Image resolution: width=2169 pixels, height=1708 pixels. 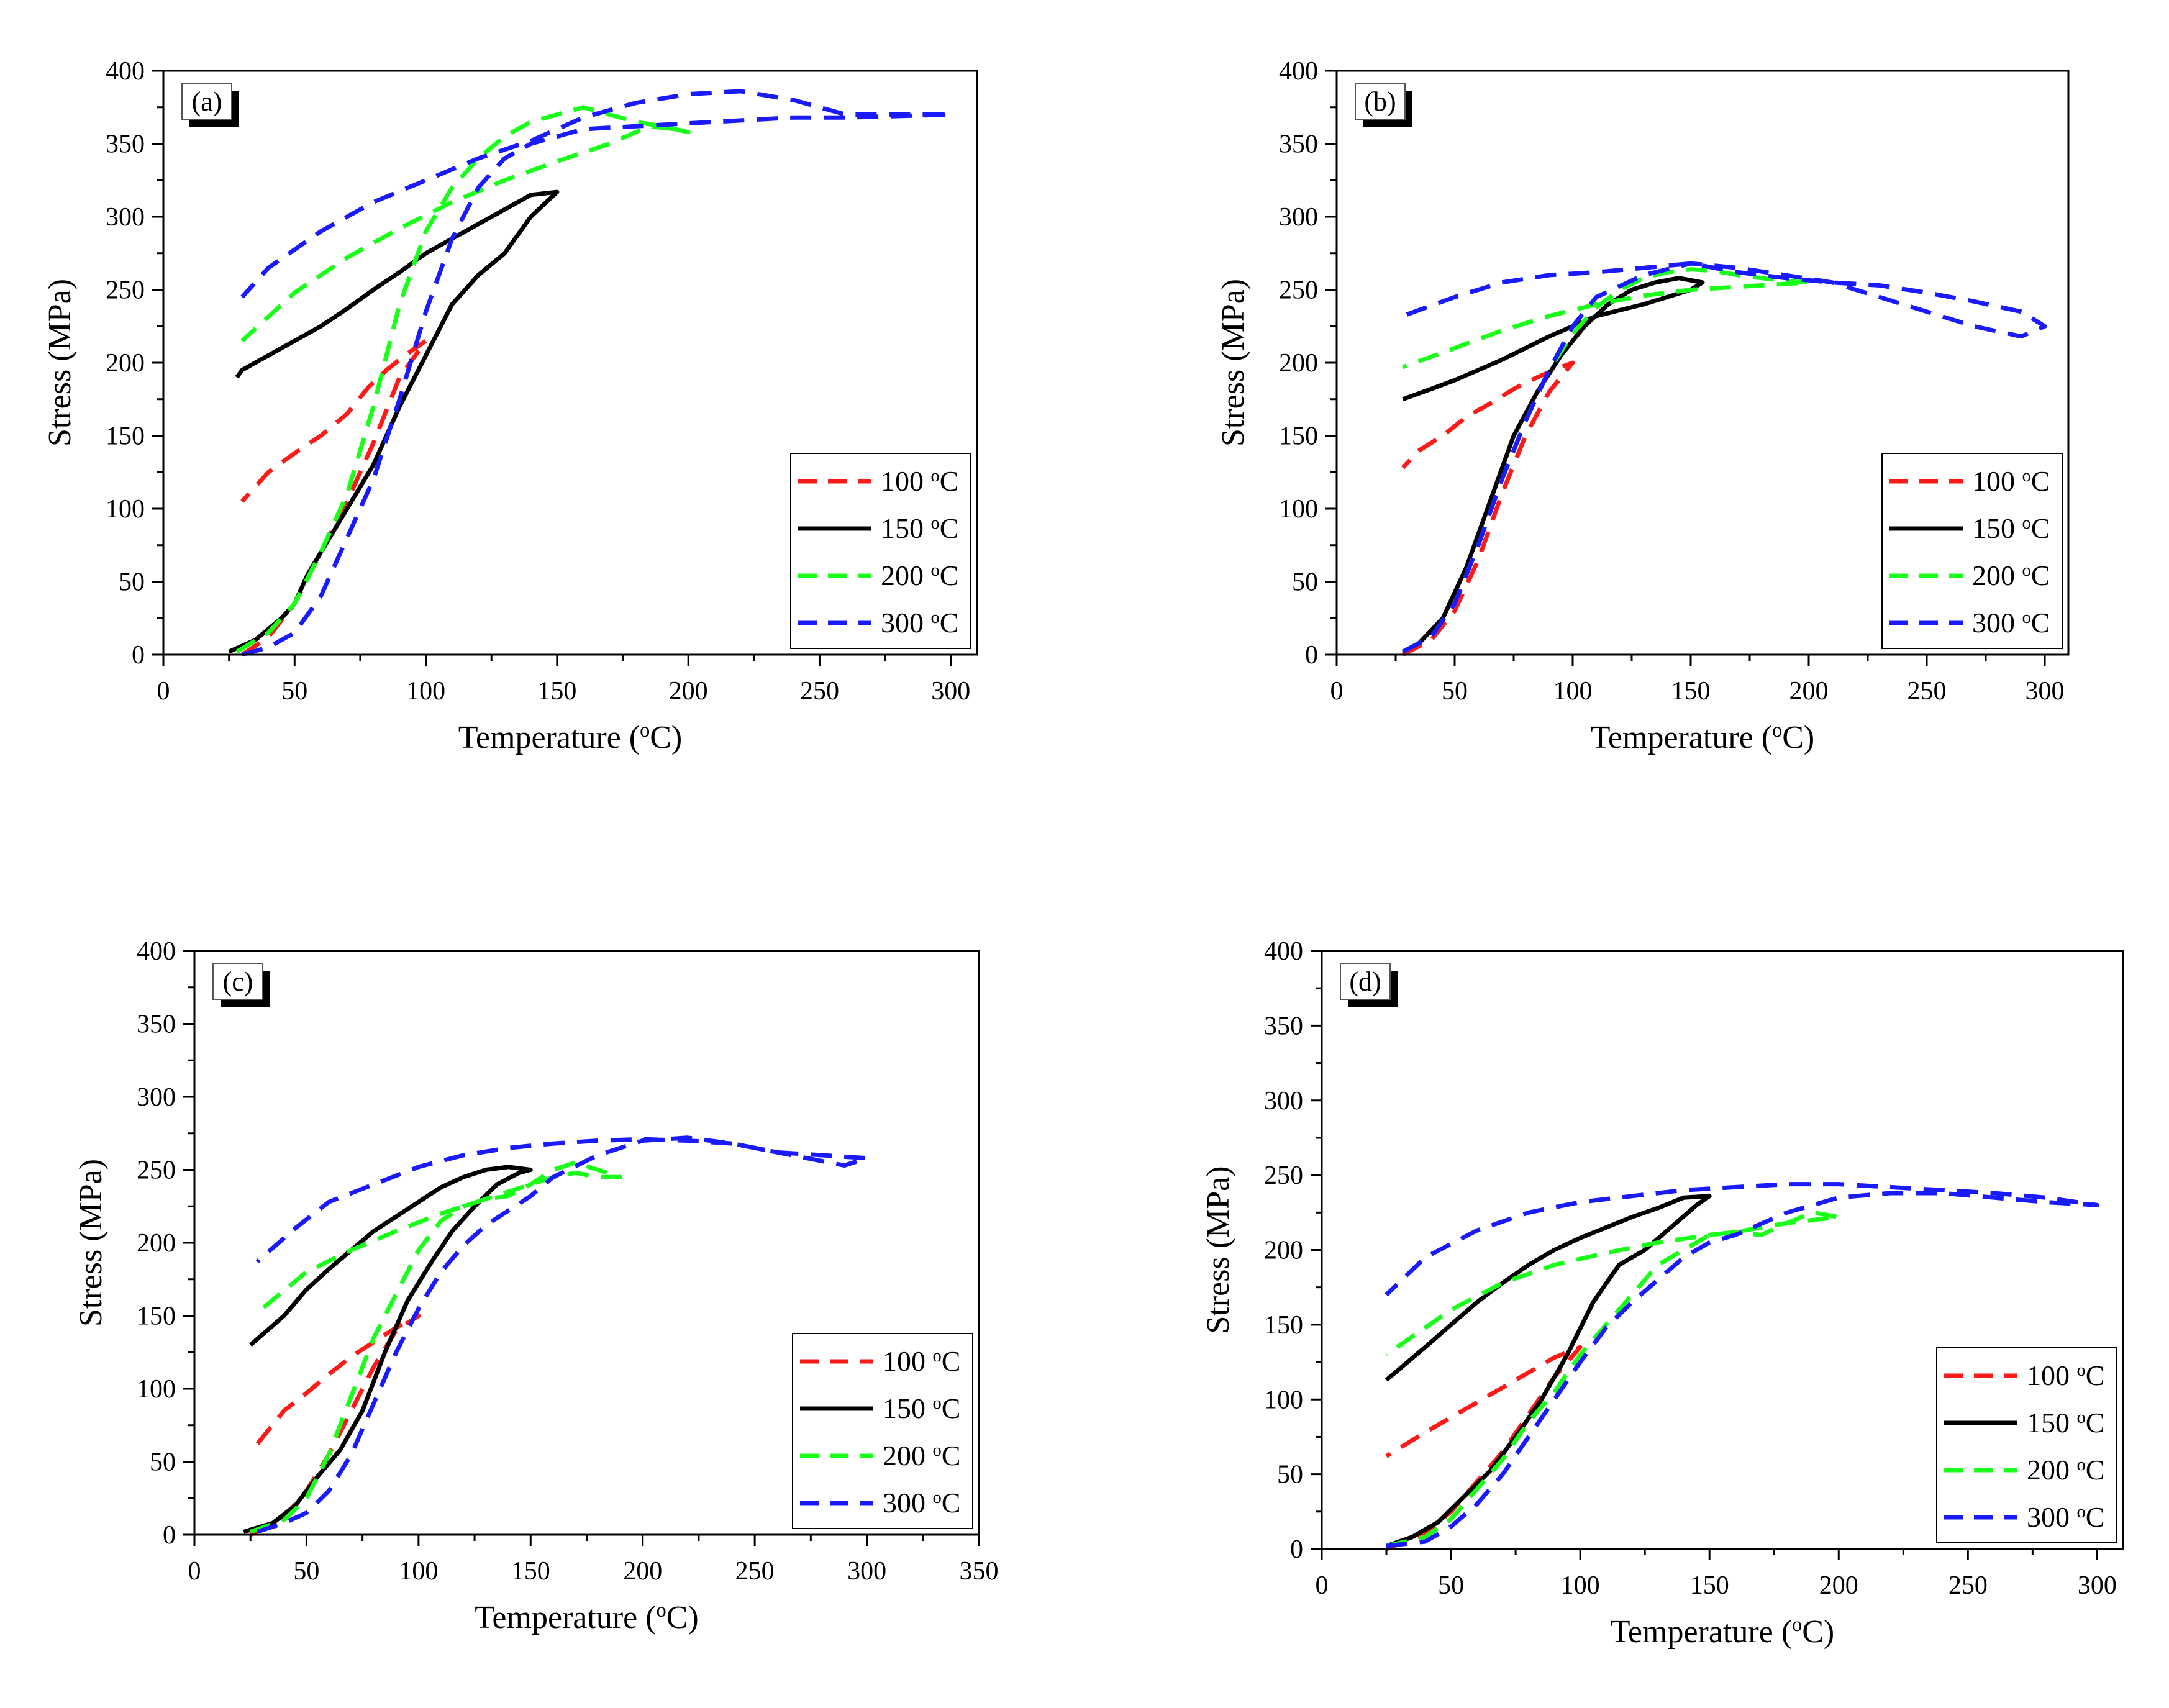 I want to click on panel-label: (d), so click(x=1365, y=981).